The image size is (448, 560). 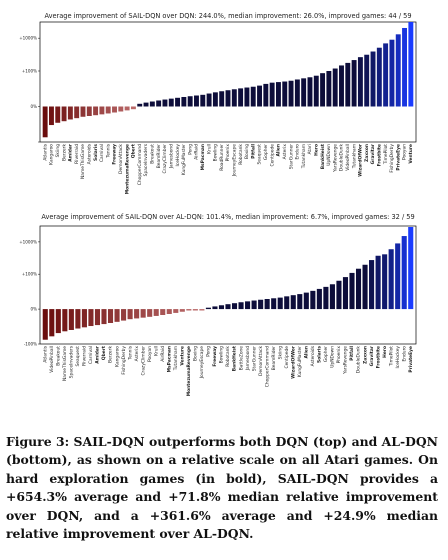 I want to click on x-tick-label: Gravitar, so click(x=373, y=153).